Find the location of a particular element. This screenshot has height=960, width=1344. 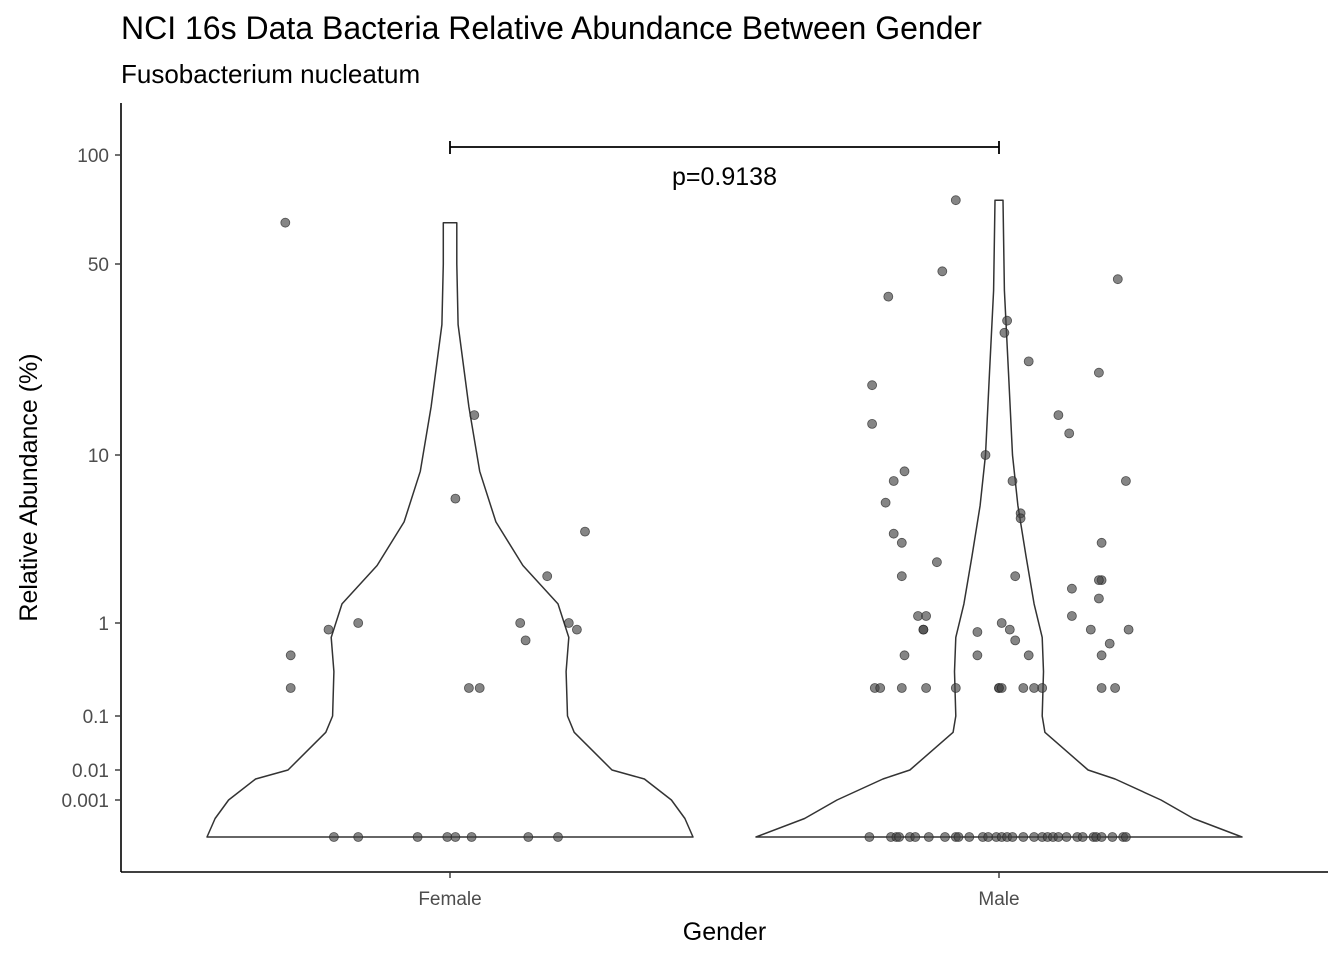

x-axis-title: Gender is located at coordinates (724, 932).